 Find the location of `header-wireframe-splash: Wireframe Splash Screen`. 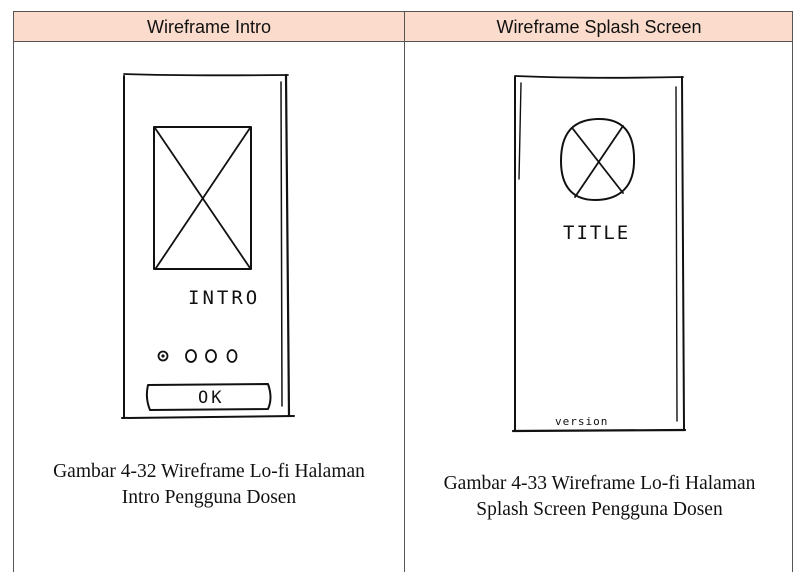

header-wireframe-splash: Wireframe Splash Screen is located at coordinates (599, 27).